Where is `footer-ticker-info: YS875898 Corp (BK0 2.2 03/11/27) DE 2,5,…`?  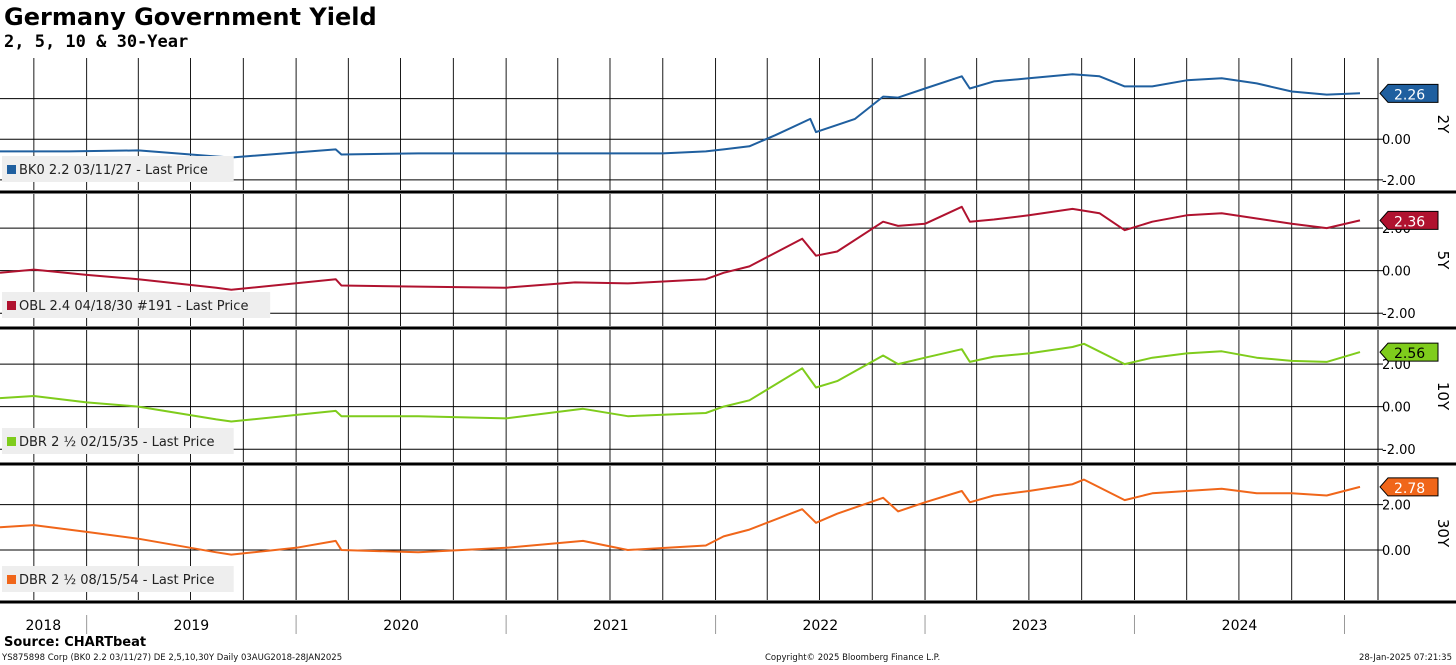
footer-ticker-info: YS875898 Corp (BK0 2.2 03/11/27) DE 2,5,… is located at coordinates (172, 658).